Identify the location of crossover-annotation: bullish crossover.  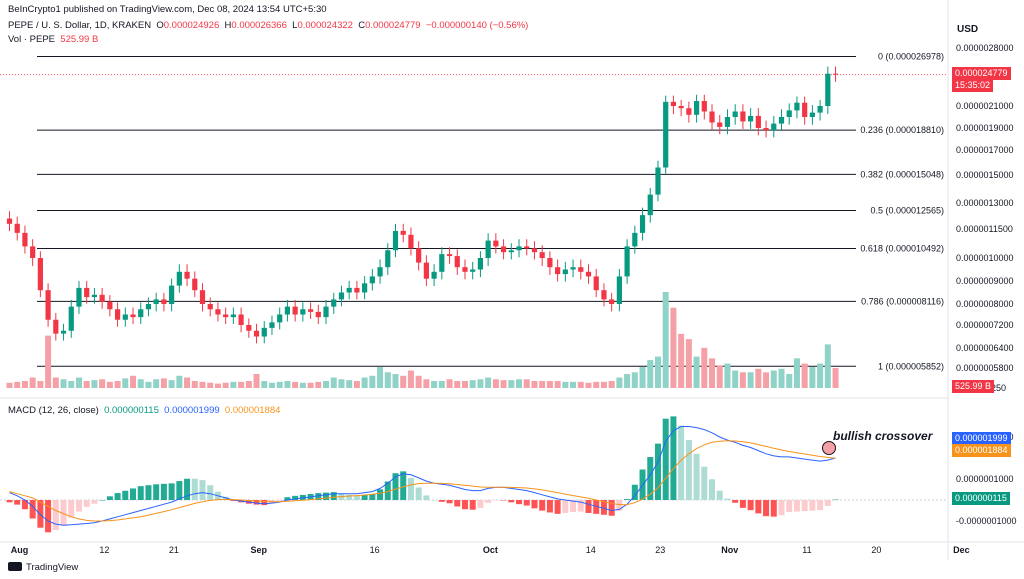
(883, 436).